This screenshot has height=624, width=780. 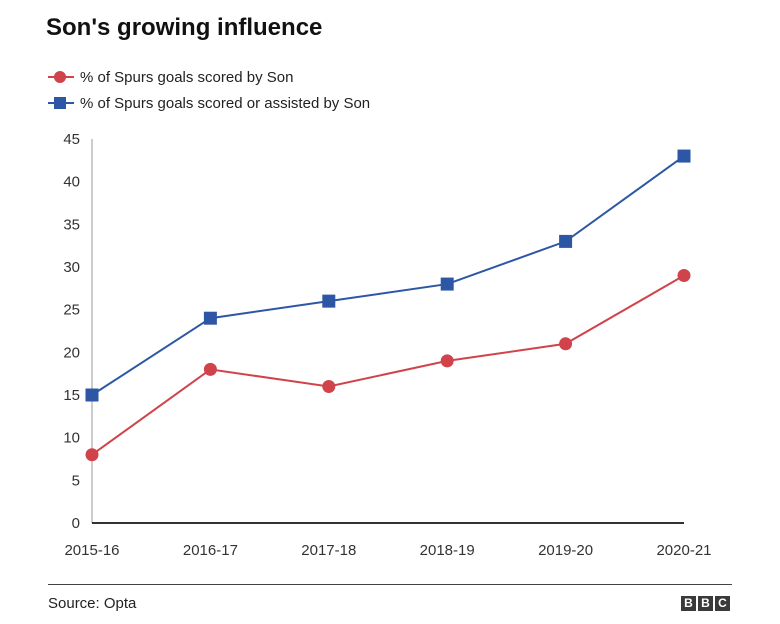 I want to click on y-tick-label: 10, so click(x=71, y=438).